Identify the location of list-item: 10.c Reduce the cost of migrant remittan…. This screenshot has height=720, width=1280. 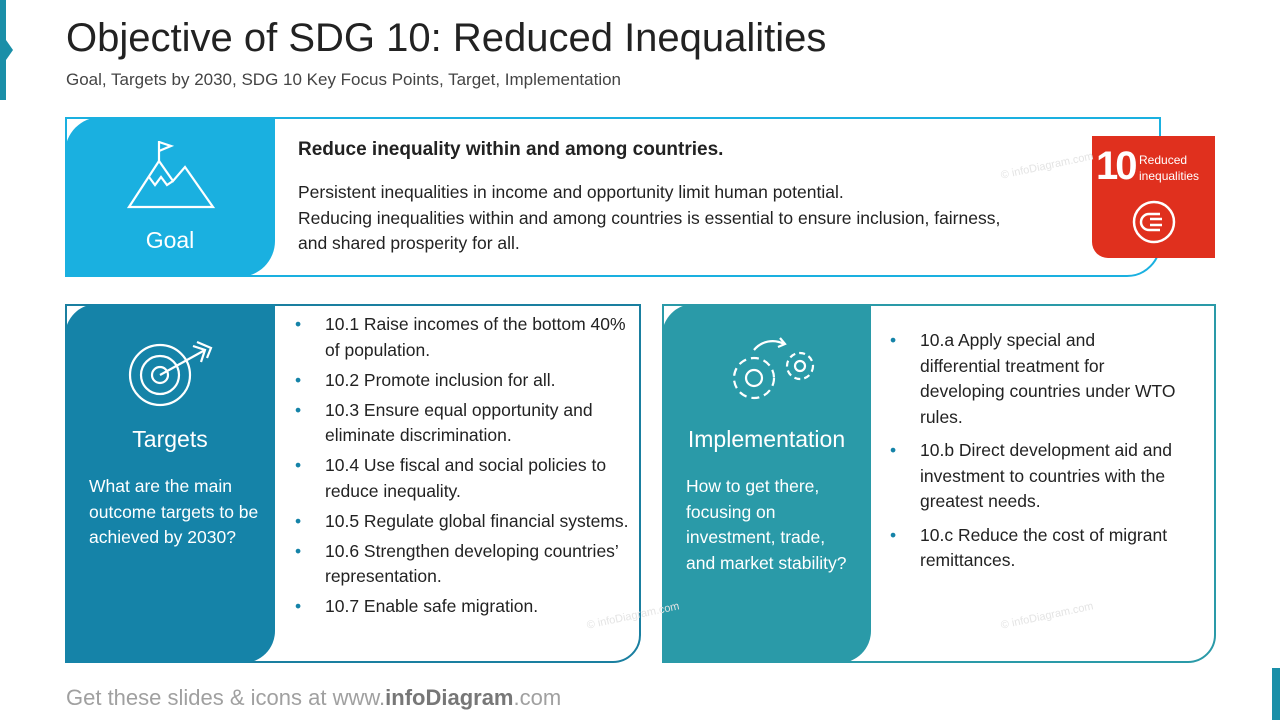
(1033, 548).